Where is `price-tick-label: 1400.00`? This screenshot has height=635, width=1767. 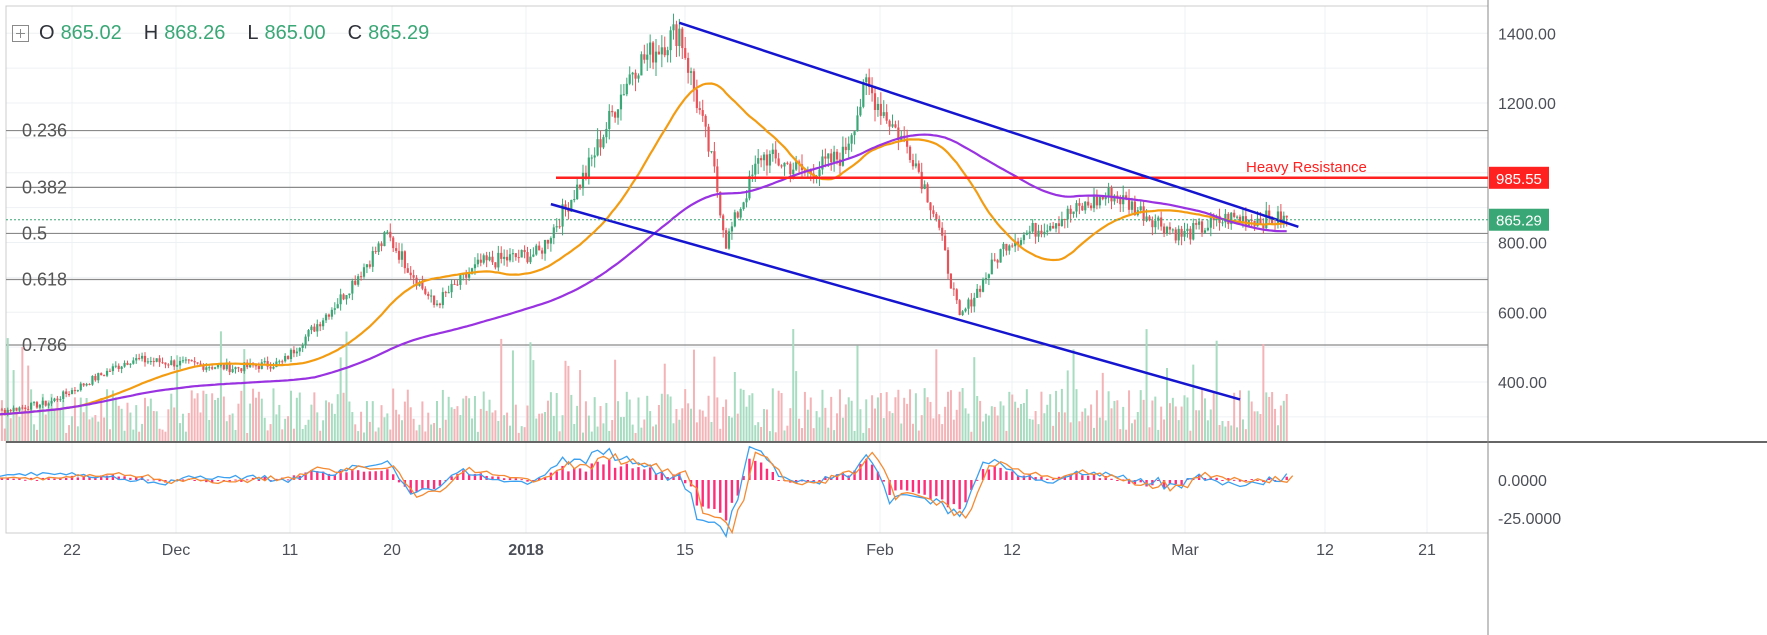 price-tick-label: 1400.00 is located at coordinates (1527, 34).